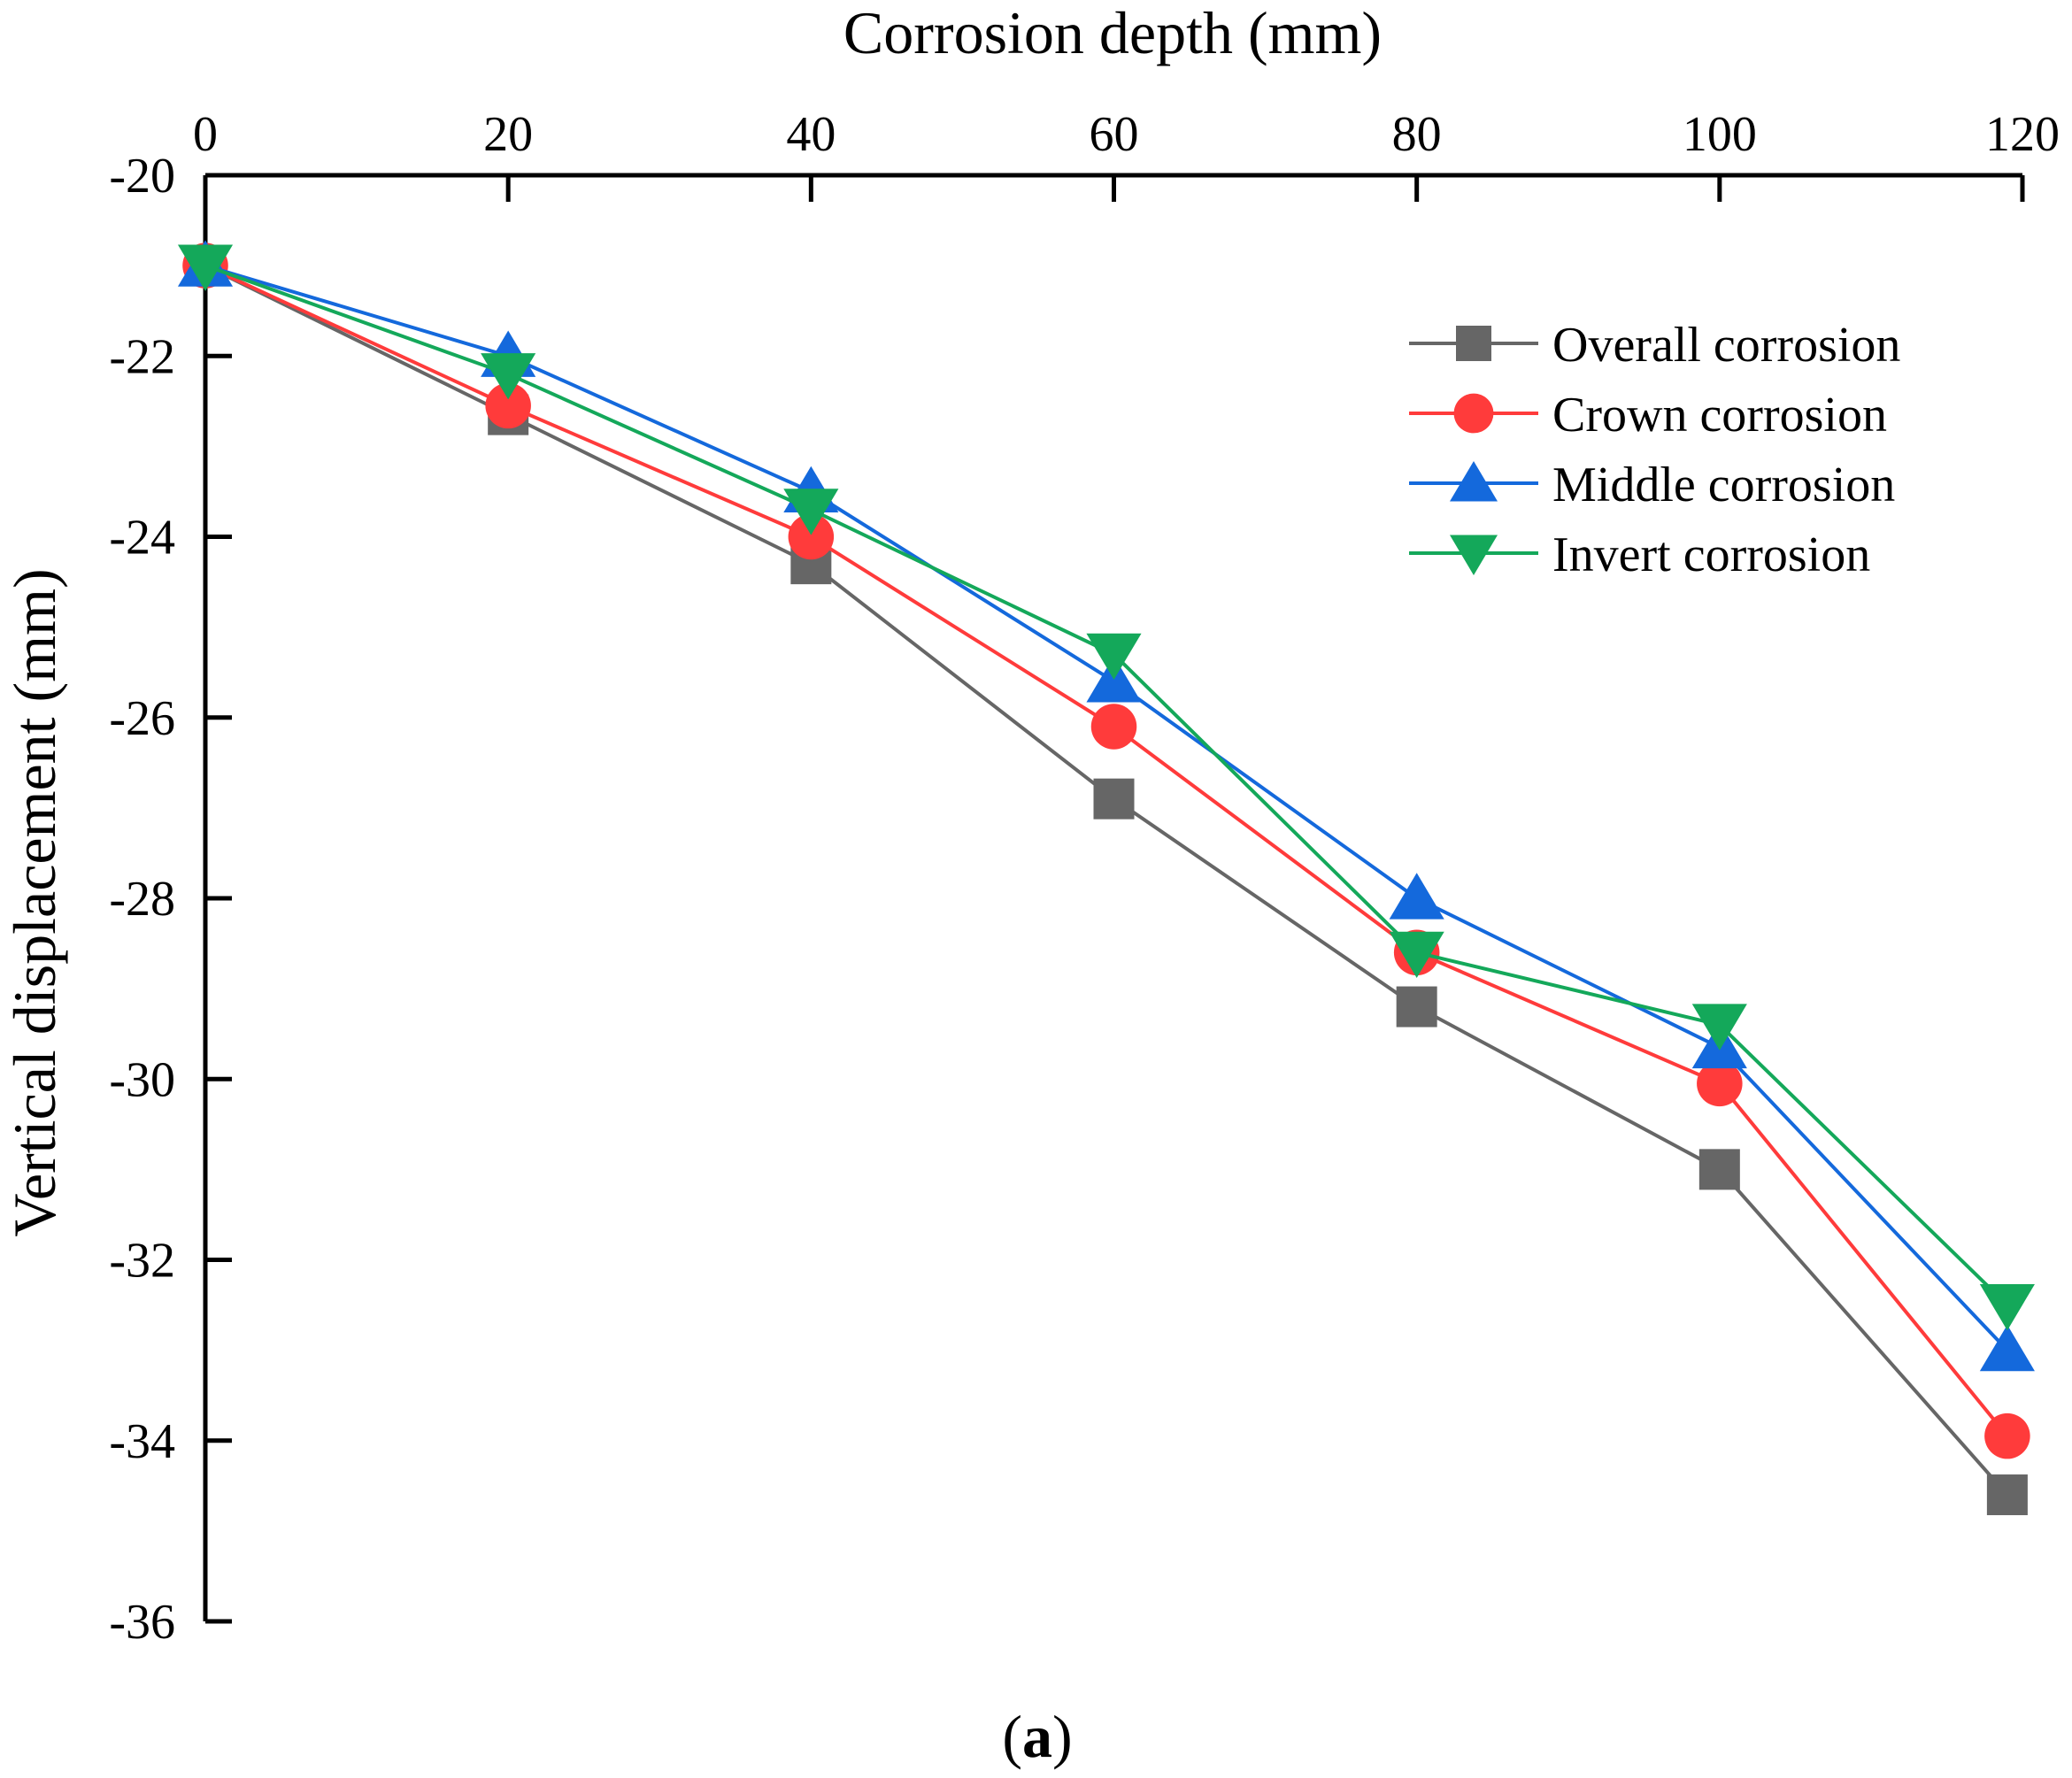 The image size is (2072, 1778). I want to click on y-axis-label: Vertical displacement (mm), so click(34, 902).